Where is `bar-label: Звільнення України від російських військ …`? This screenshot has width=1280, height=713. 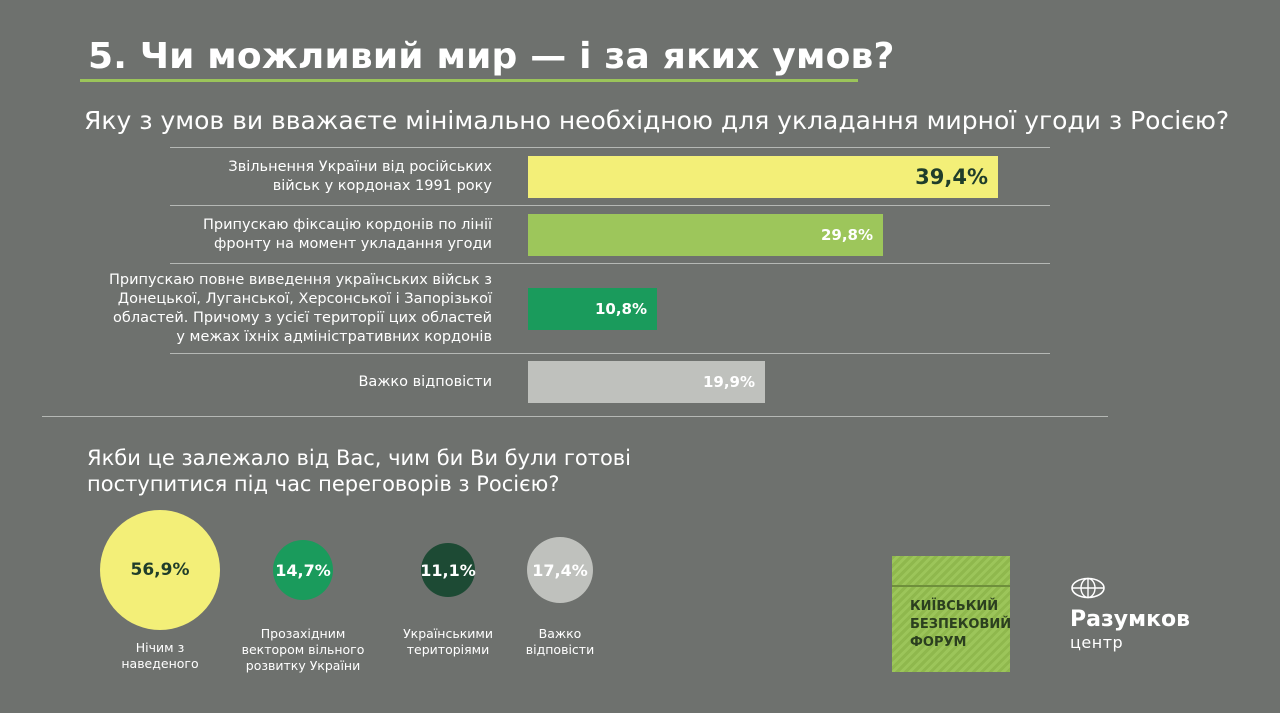 bar-label: Звільнення України від російських військ … is located at coordinates (281, 177).